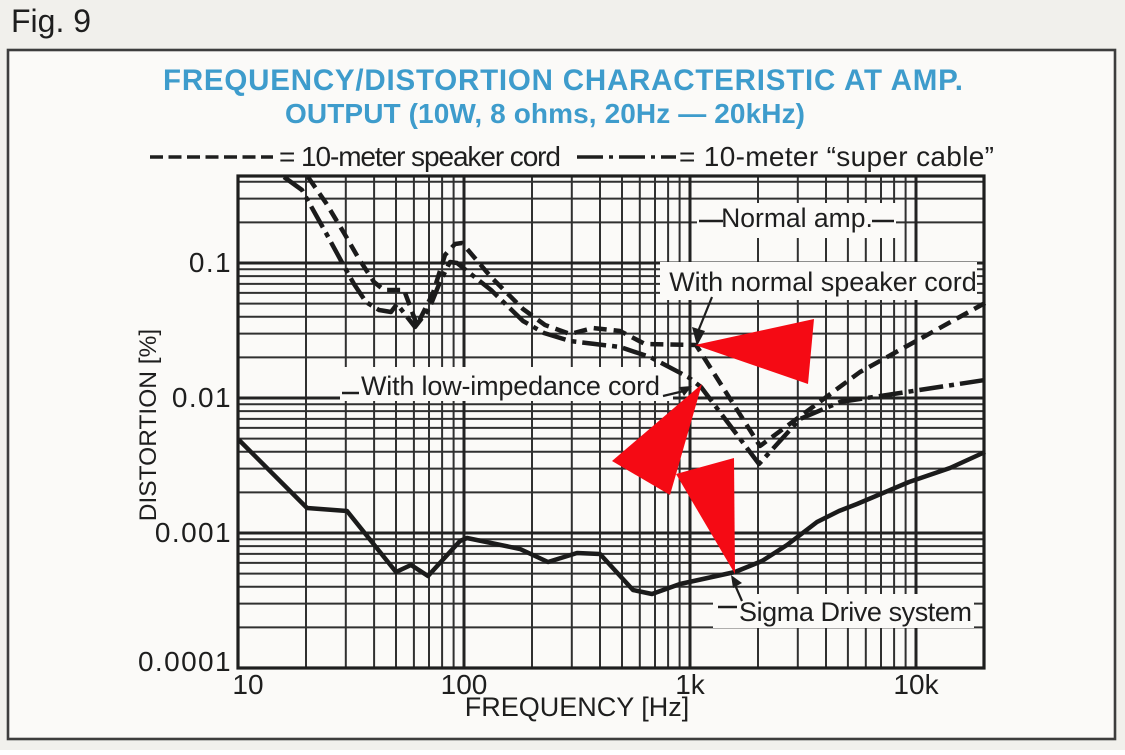 The height and width of the screenshot is (755, 1125). Describe the element at coordinates (193, 532) in the screenshot. I see `svg-text: 0.001` at that location.